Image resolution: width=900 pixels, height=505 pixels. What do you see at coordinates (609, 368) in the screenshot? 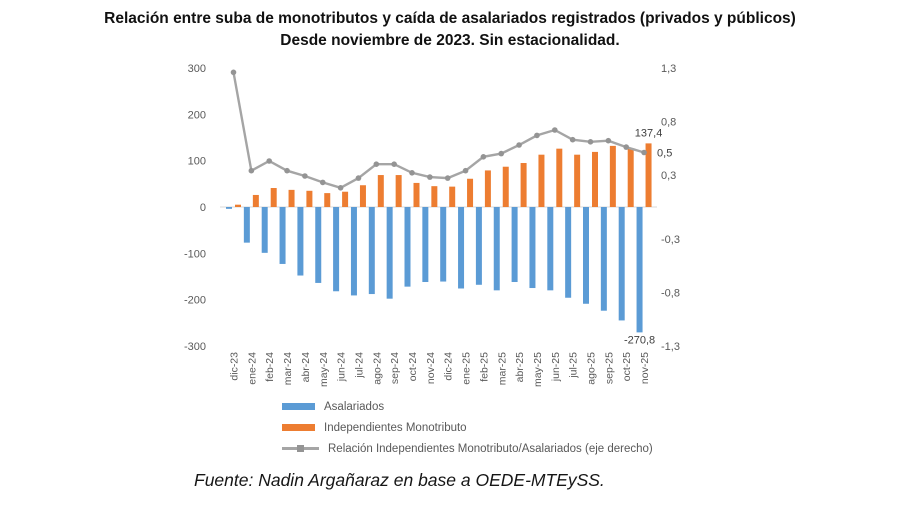
I see `x-axis-label: sep-25` at bounding box center [609, 368].